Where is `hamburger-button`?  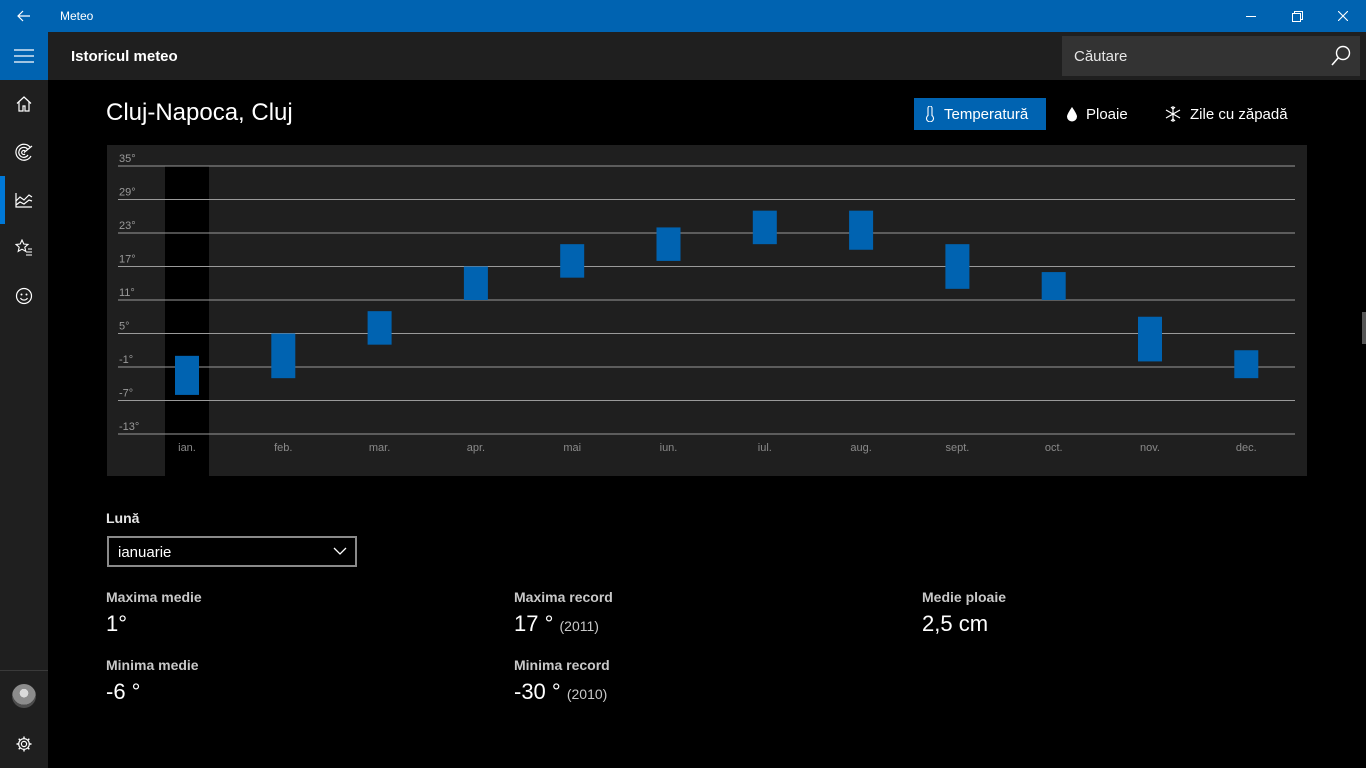 hamburger-button is located at coordinates (24, 56).